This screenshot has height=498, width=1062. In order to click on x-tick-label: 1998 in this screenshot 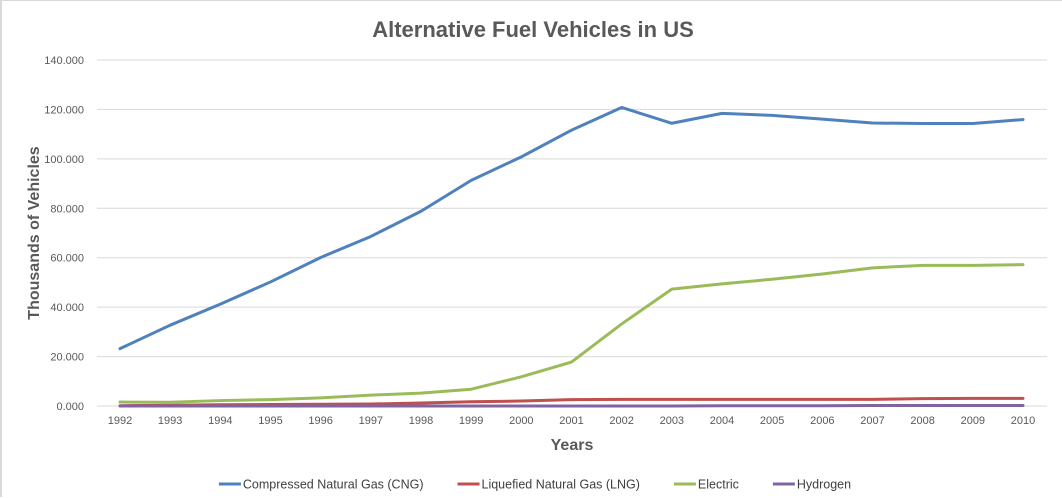, I will do `click(421, 421)`.